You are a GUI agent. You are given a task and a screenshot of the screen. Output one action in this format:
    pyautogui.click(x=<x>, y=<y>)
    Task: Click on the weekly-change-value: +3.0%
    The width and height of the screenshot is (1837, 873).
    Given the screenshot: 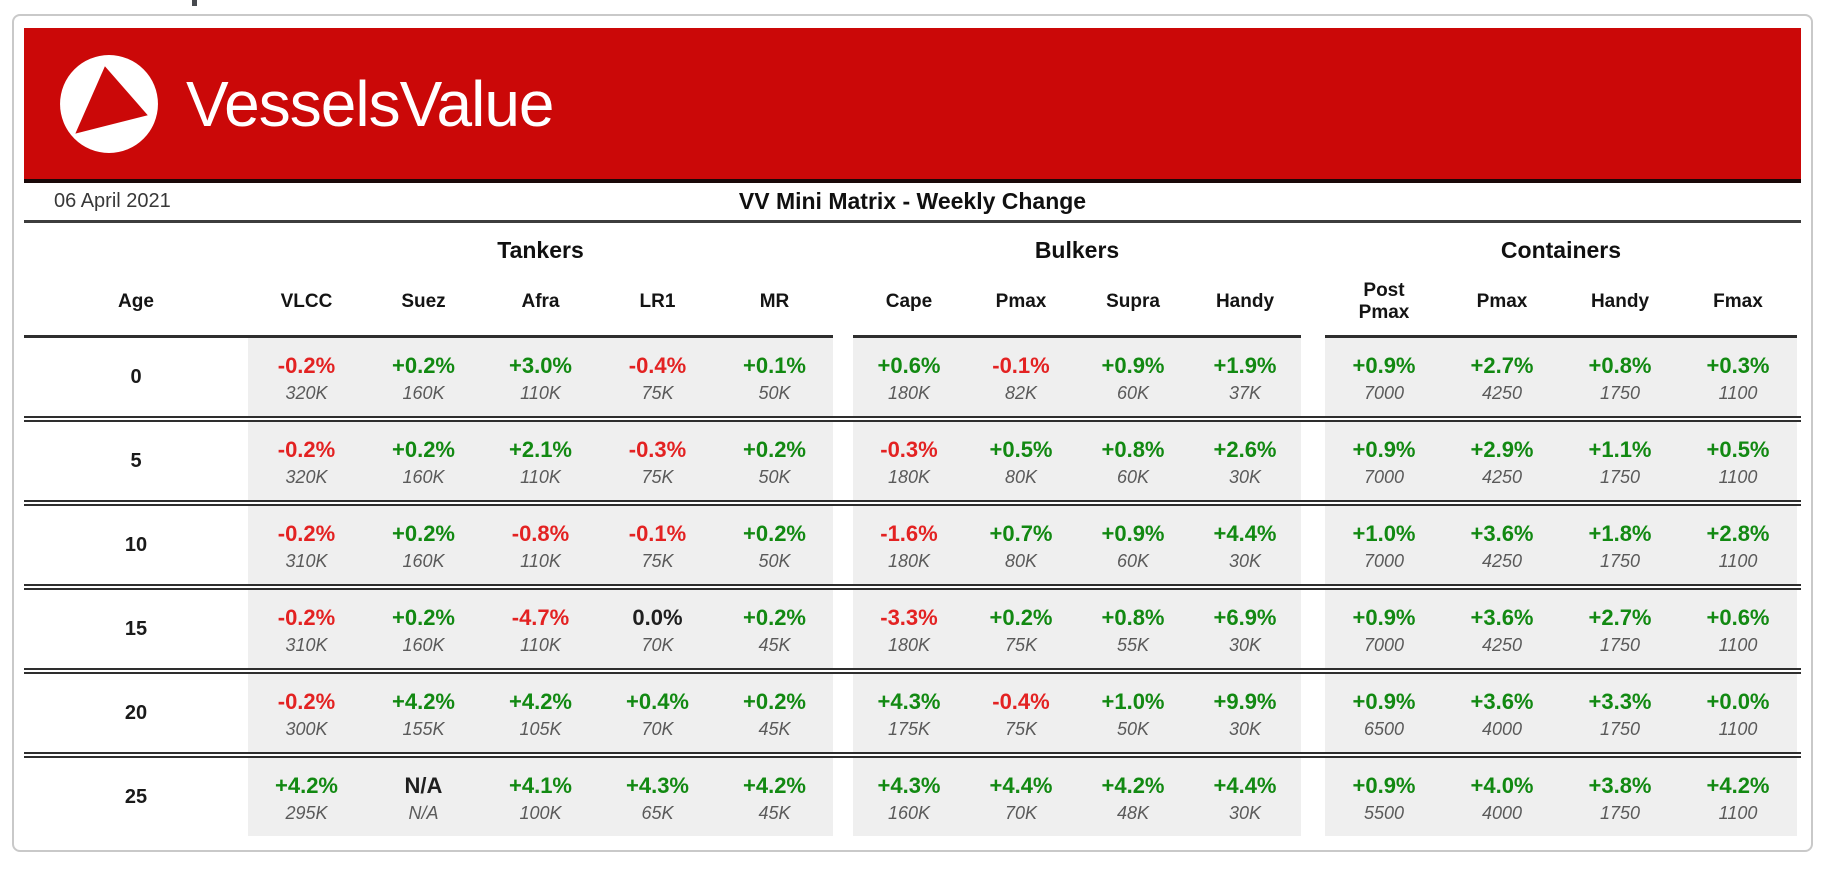 What is the action you would take?
    pyautogui.click(x=540, y=365)
    